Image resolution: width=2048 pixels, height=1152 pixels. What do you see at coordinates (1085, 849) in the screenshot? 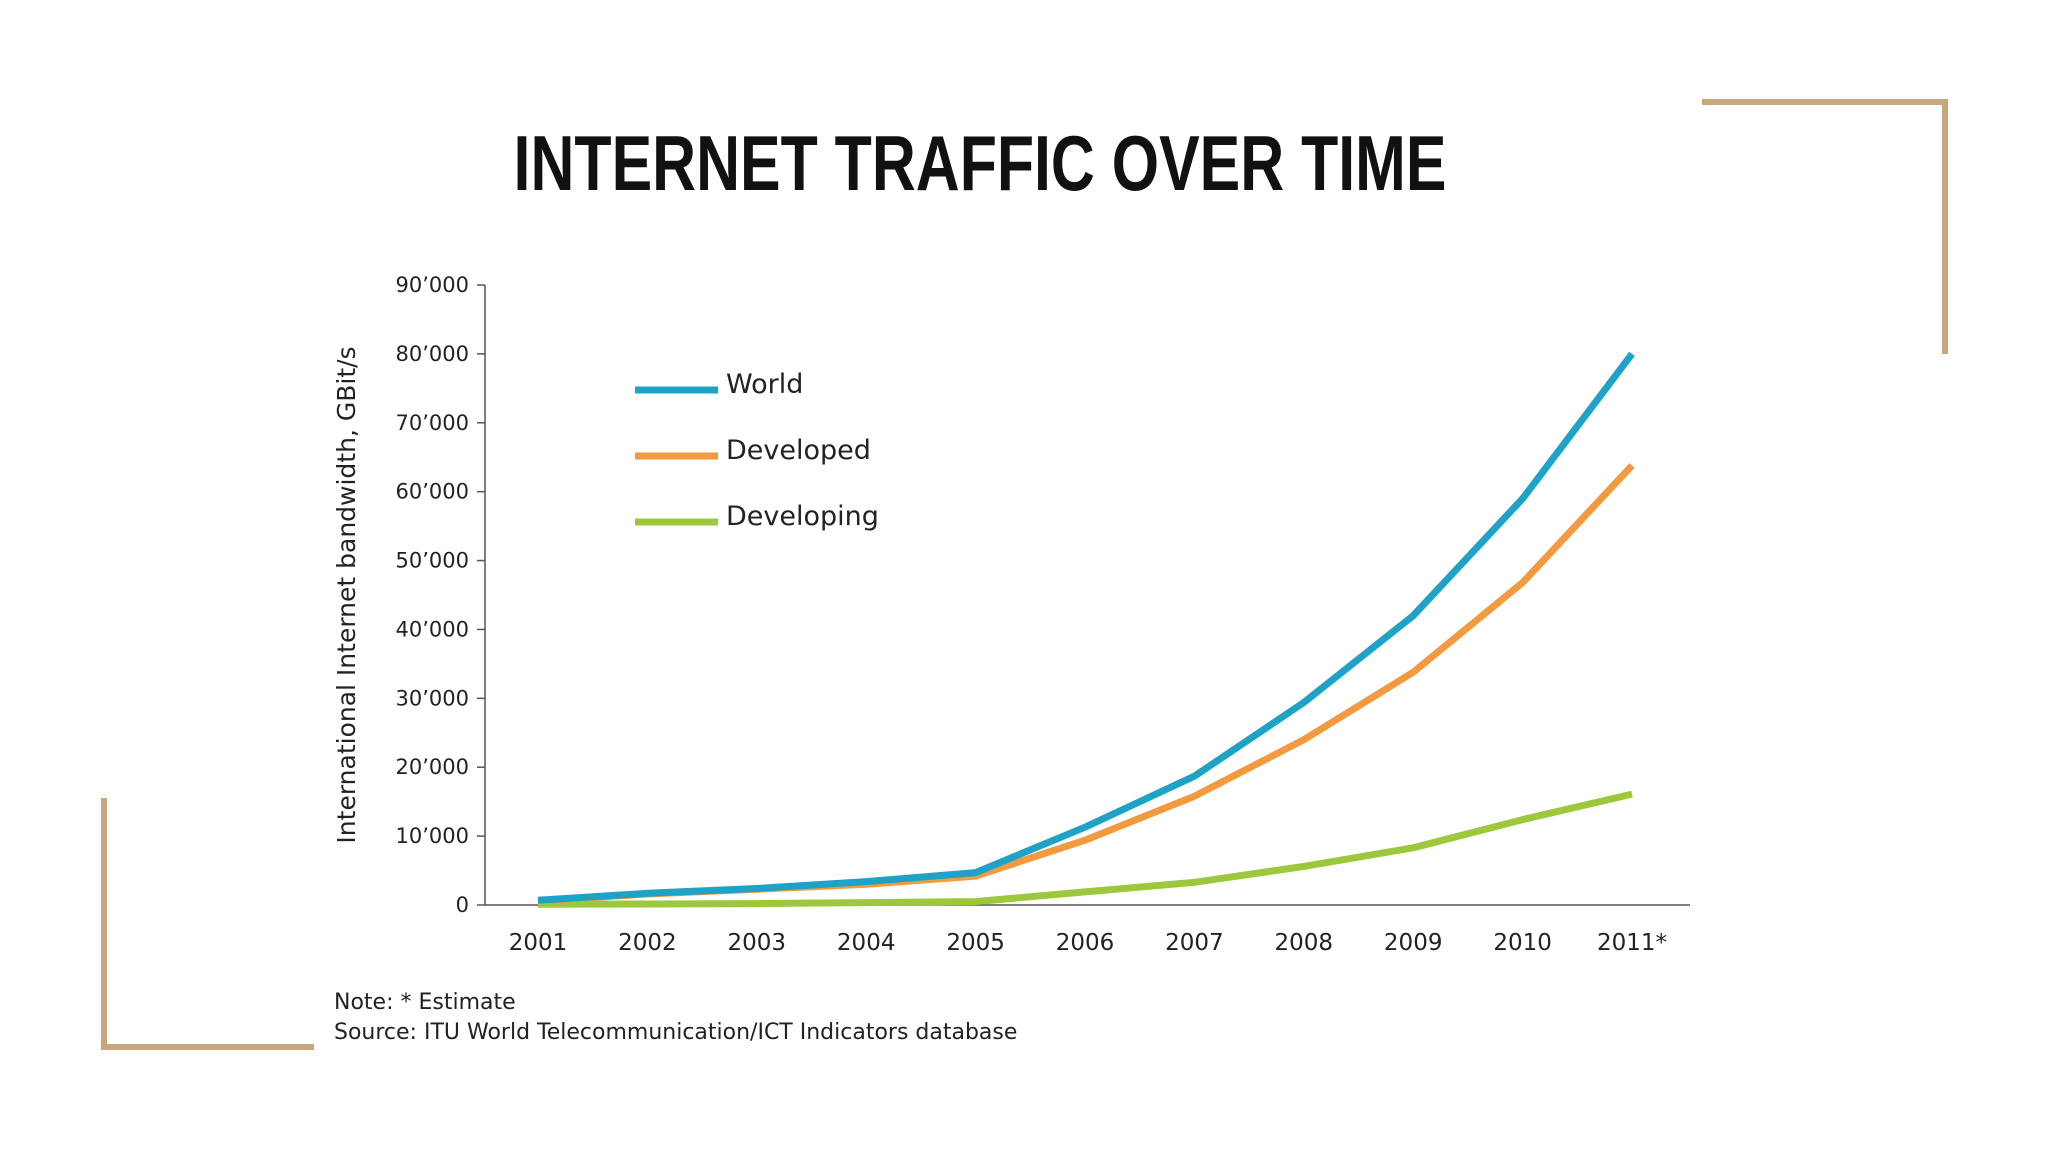
I see `series-line-developing` at bounding box center [1085, 849].